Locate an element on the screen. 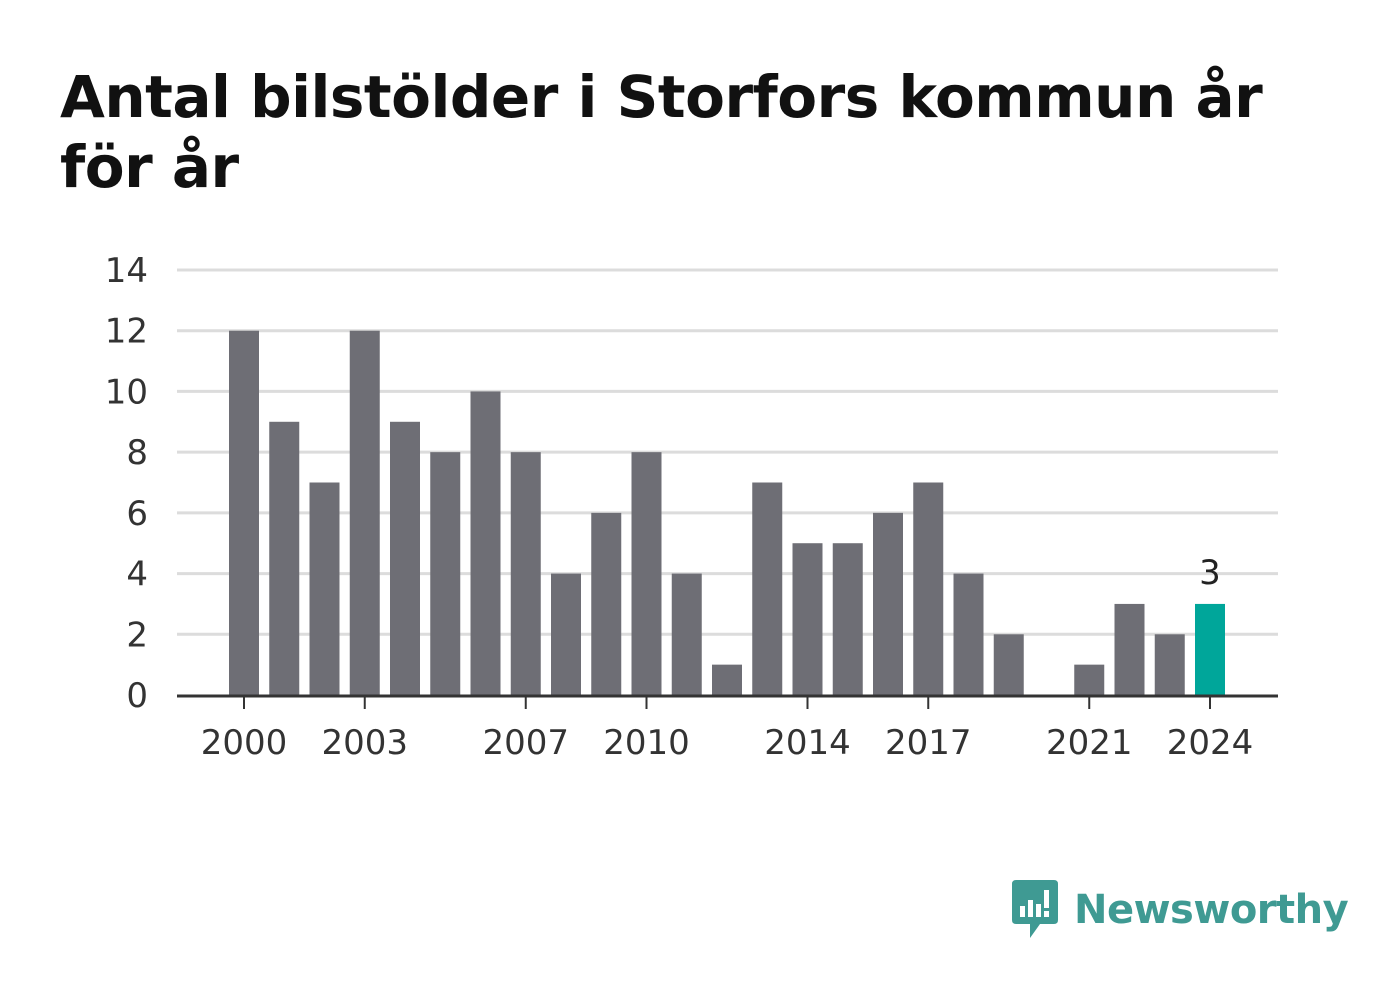 Image resolution: width=1382 pixels, height=999 pixels. data-labels: 3 is located at coordinates (1210, 573).